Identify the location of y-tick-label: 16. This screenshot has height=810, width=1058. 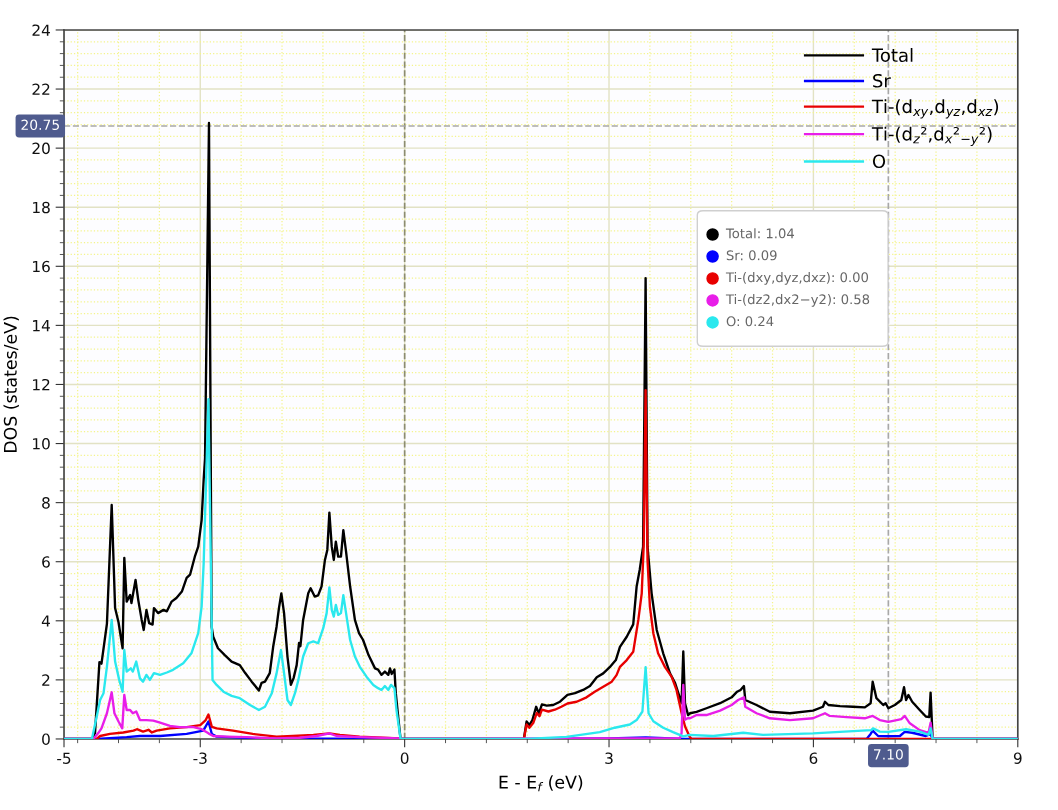
(41, 266).